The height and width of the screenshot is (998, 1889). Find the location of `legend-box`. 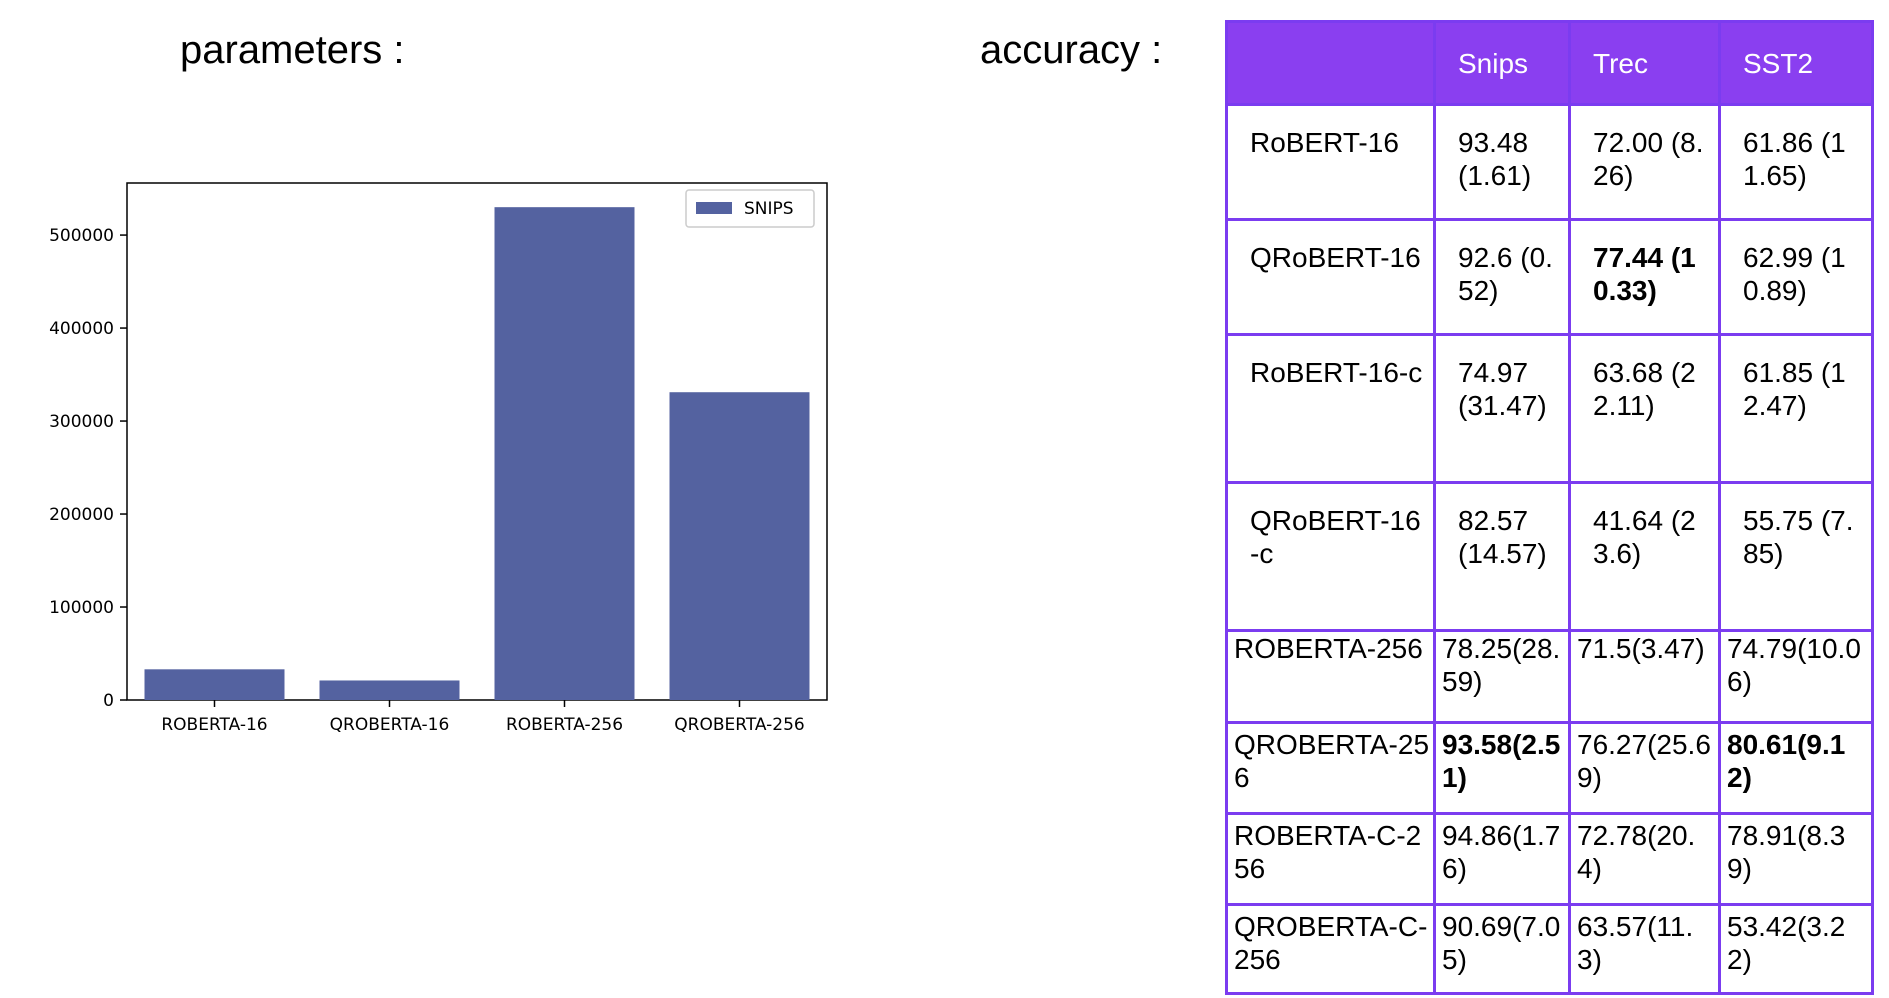

legend-box is located at coordinates (750, 208).